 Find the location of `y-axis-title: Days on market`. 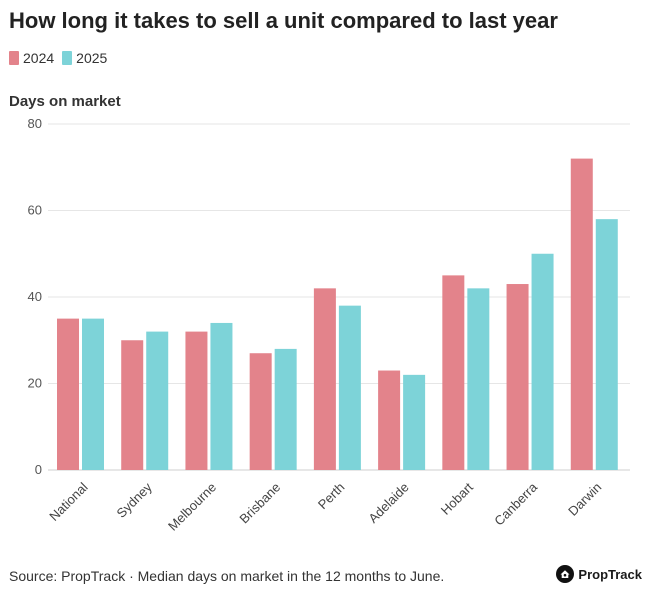

y-axis-title: Days on market is located at coordinates (65, 101).